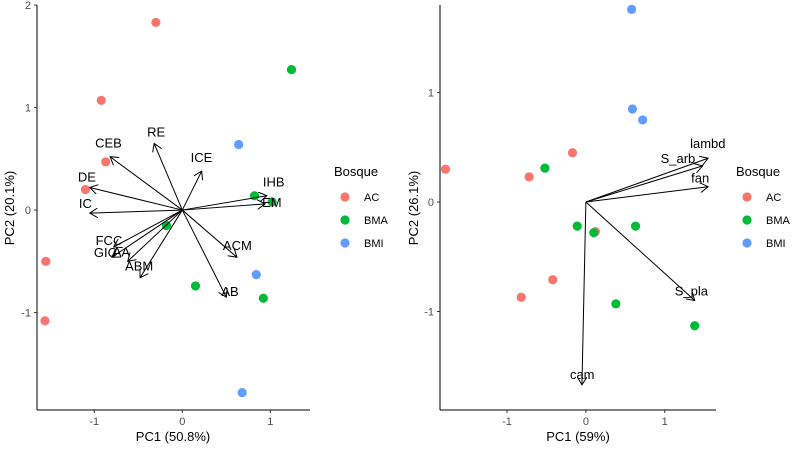 This screenshot has height=451, width=803. What do you see at coordinates (136, 199) in the screenshot?
I see `loading-arrow-de` at bounding box center [136, 199].